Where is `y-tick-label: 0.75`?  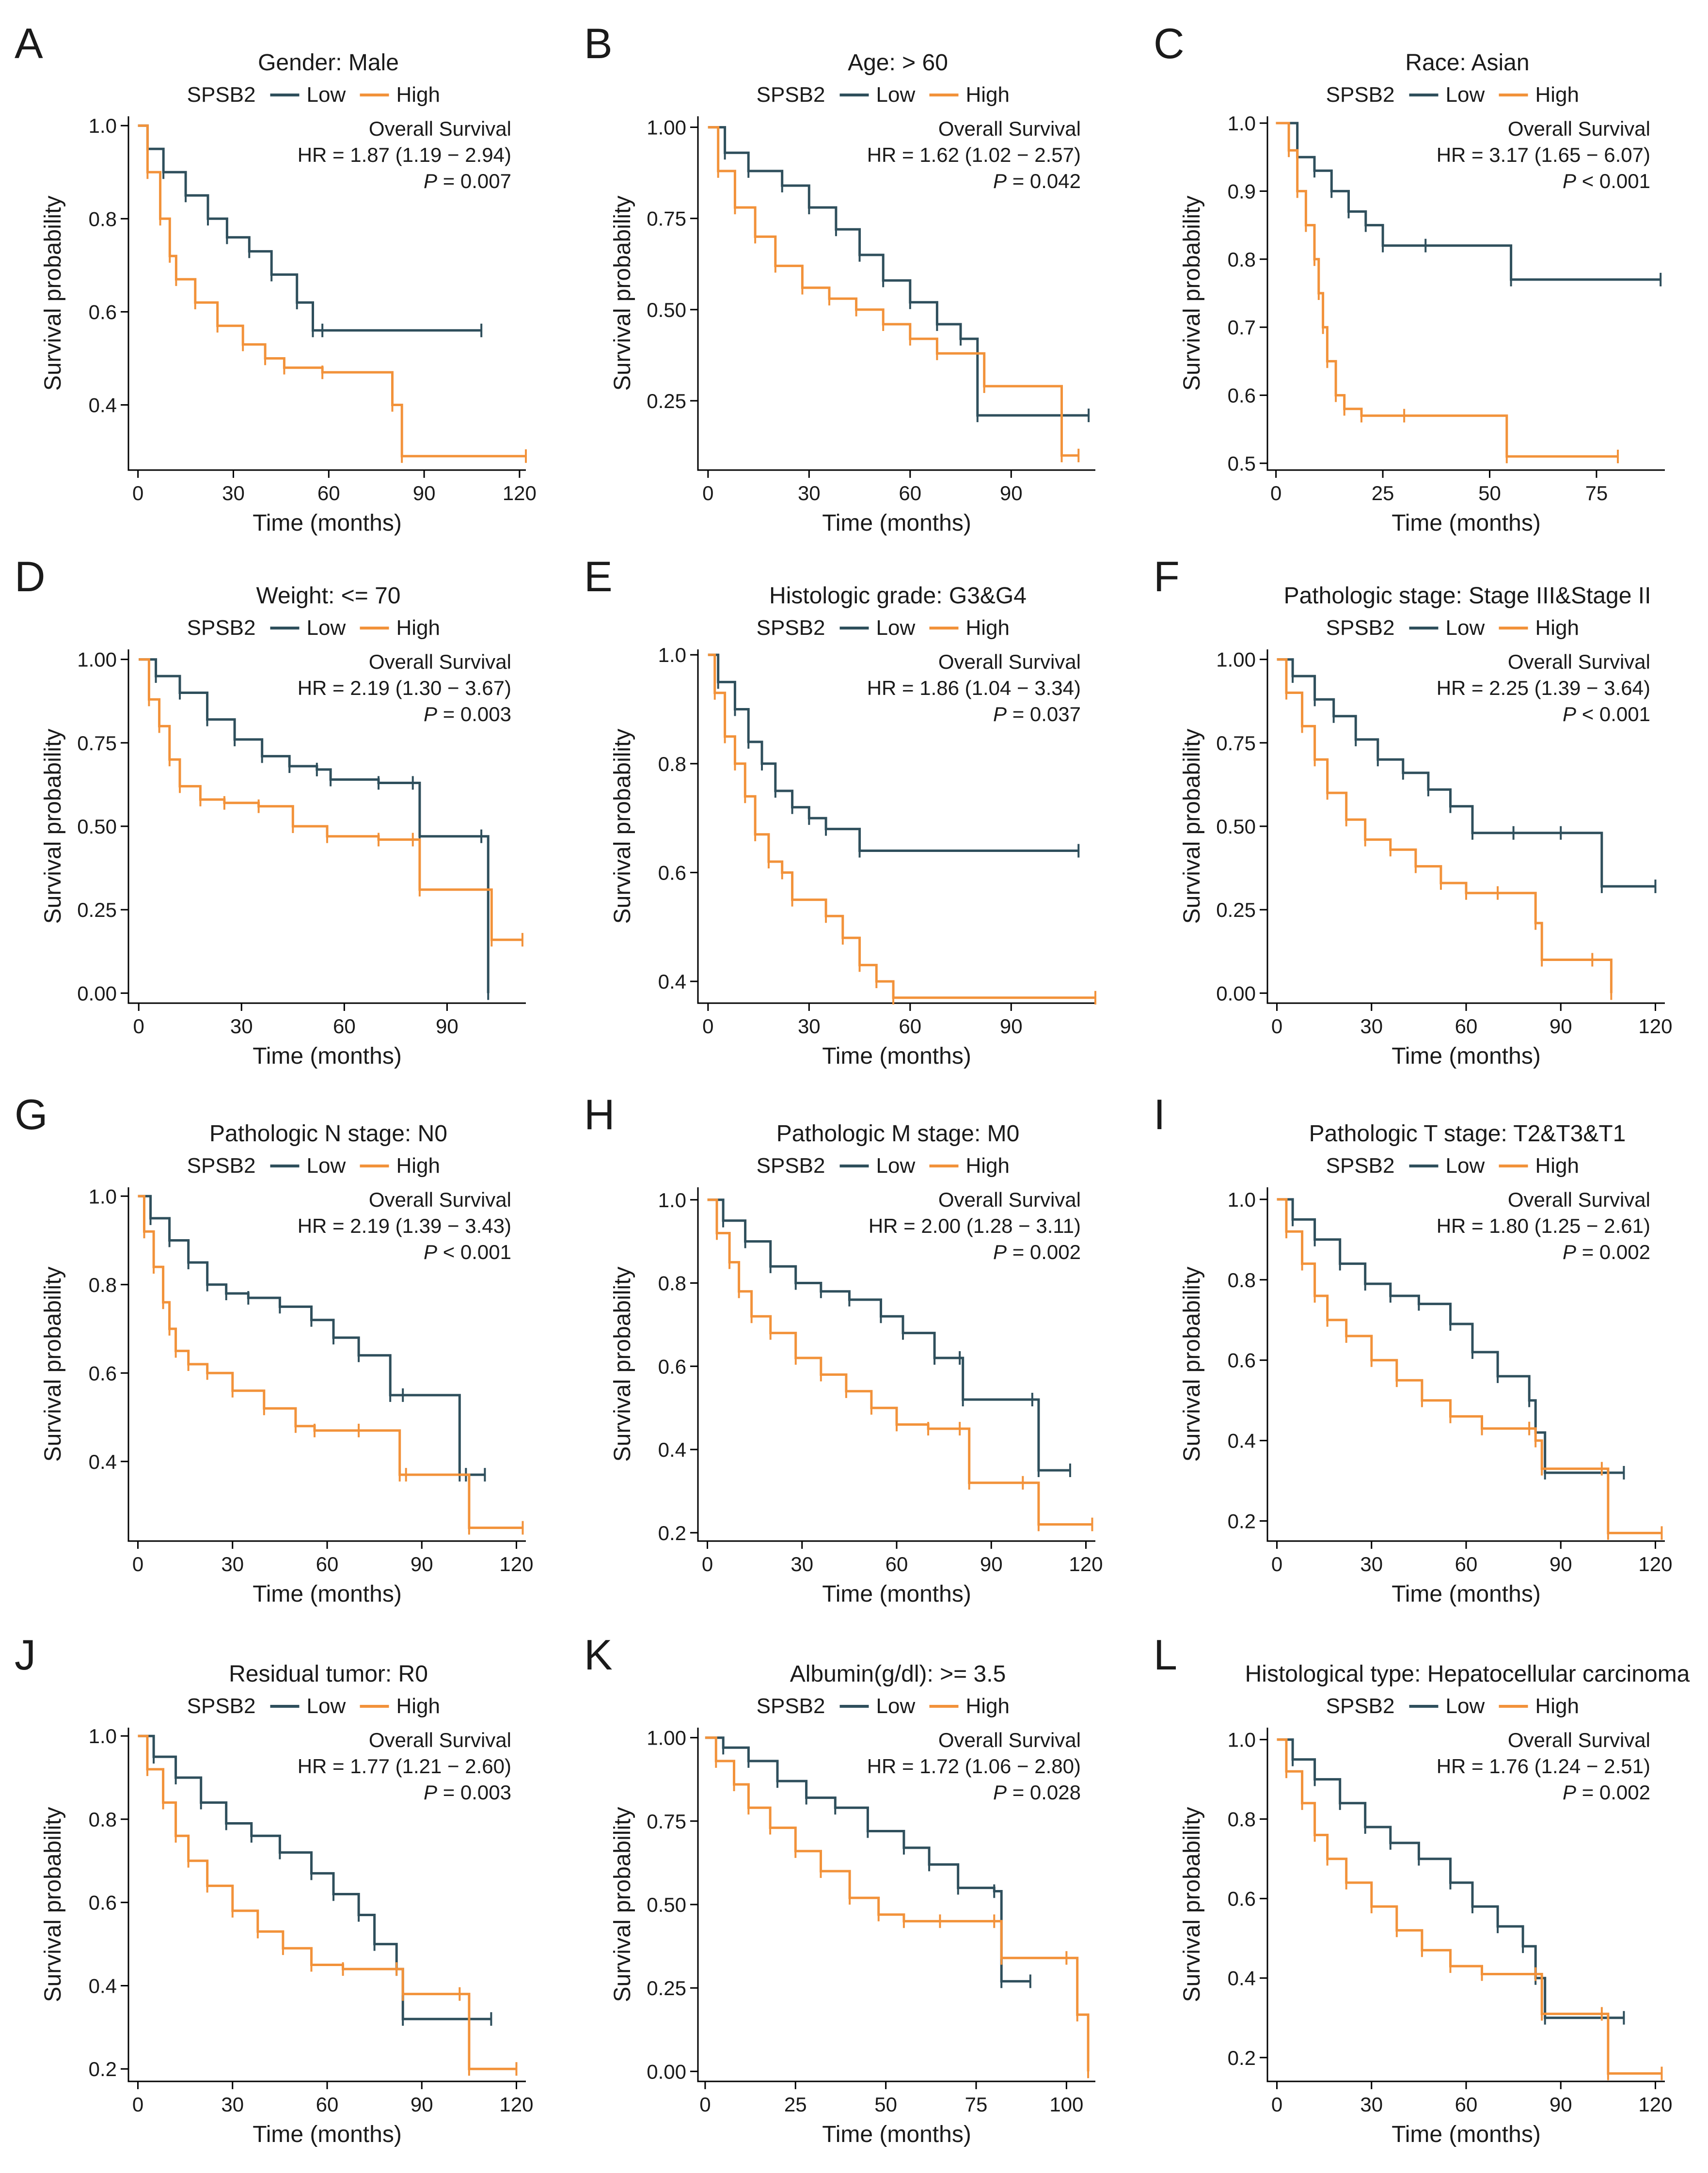
y-tick-label: 0.75 is located at coordinates (97, 743).